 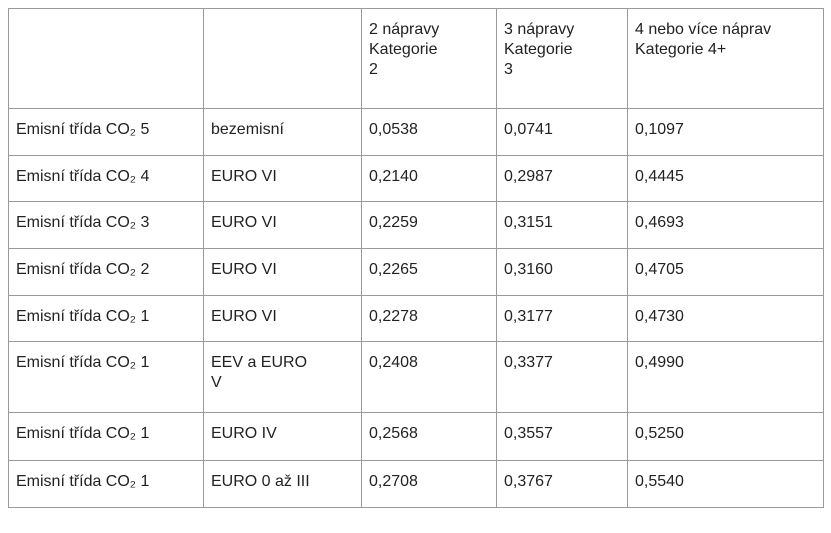 I want to click on cell-line: Kategorie 4+, so click(x=681, y=49).